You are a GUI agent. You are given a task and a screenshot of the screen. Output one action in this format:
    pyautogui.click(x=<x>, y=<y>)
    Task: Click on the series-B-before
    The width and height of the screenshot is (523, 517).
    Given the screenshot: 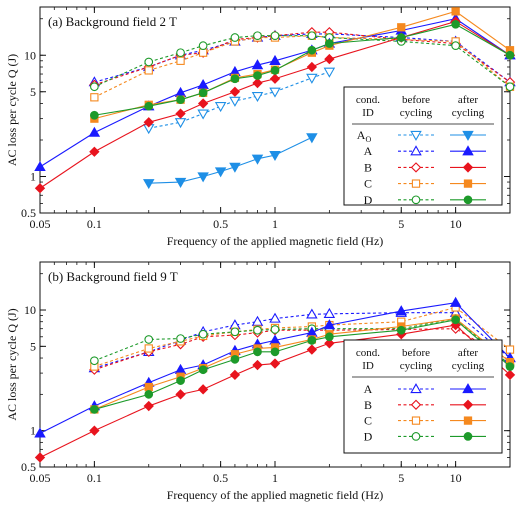 What is the action you would take?
    pyautogui.click(x=302, y=58)
    